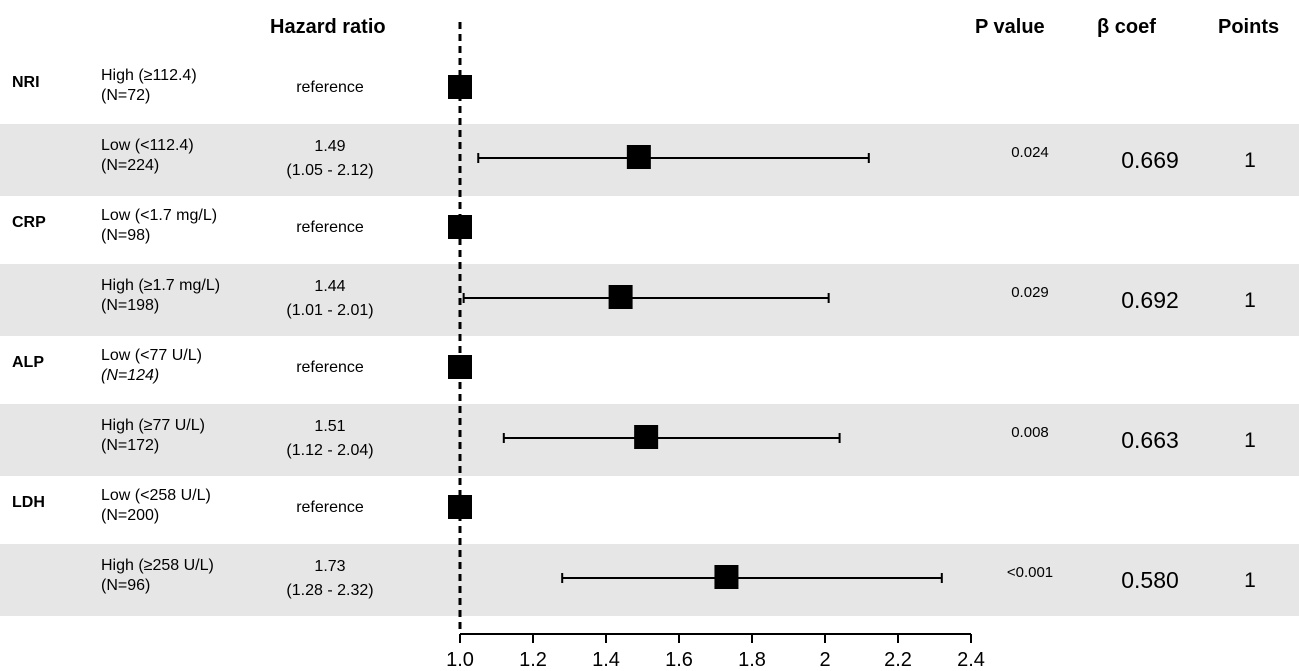 This screenshot has height=671, width=1299. Describe the element at coordinates (1126, 27) in the screenshot. I see `beta-coef-header: β coef` at that location.